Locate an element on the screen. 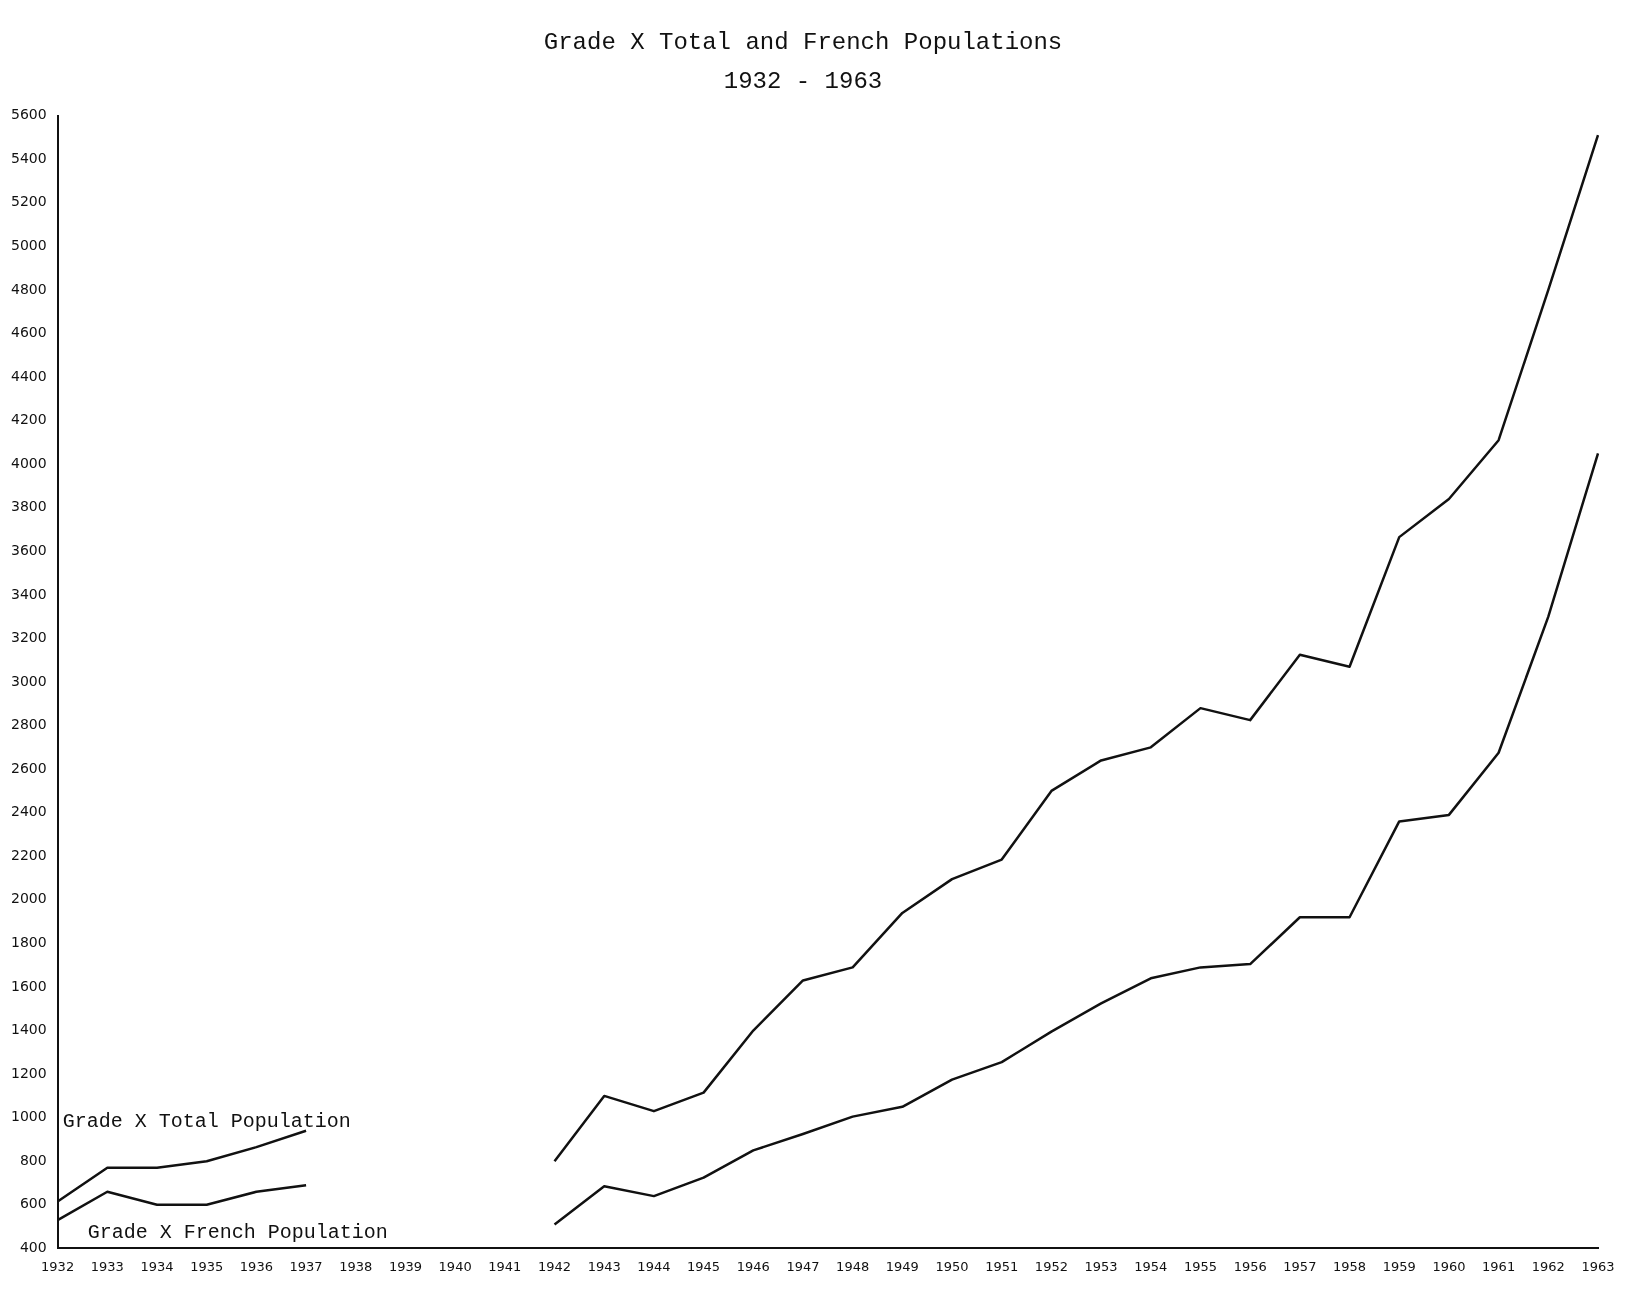 This screenshot has height=1294, width=1649. x-tick-label: 1954 is located at coordinates (1151, 1266).